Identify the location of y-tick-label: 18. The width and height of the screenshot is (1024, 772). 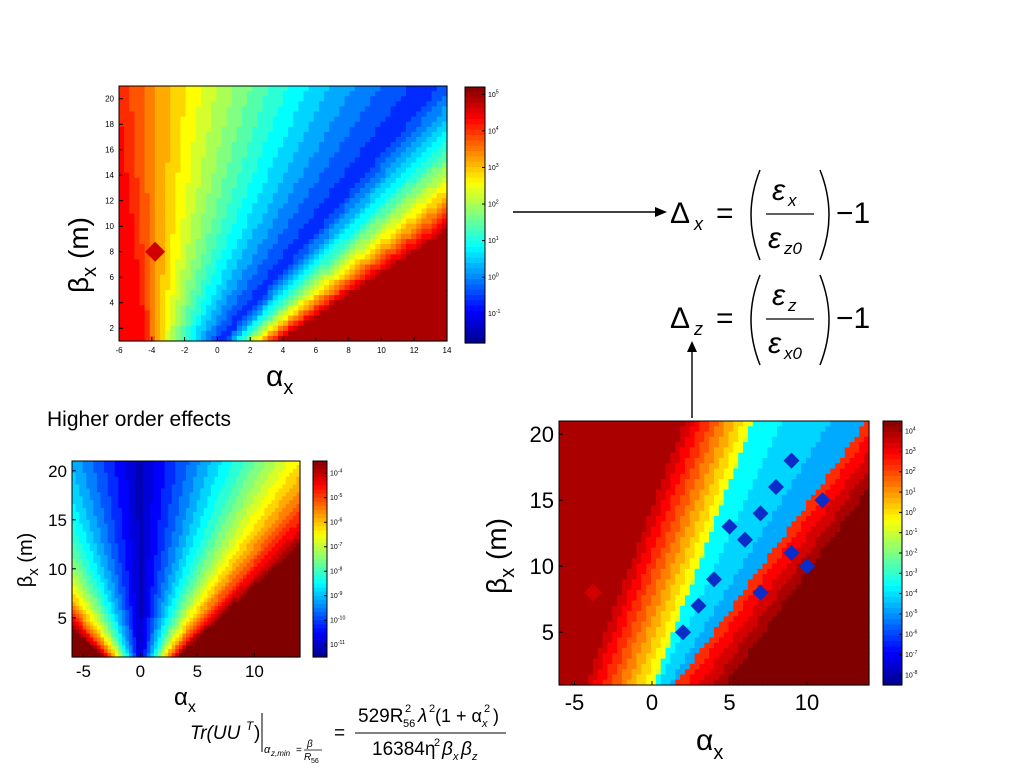
(109, 124).